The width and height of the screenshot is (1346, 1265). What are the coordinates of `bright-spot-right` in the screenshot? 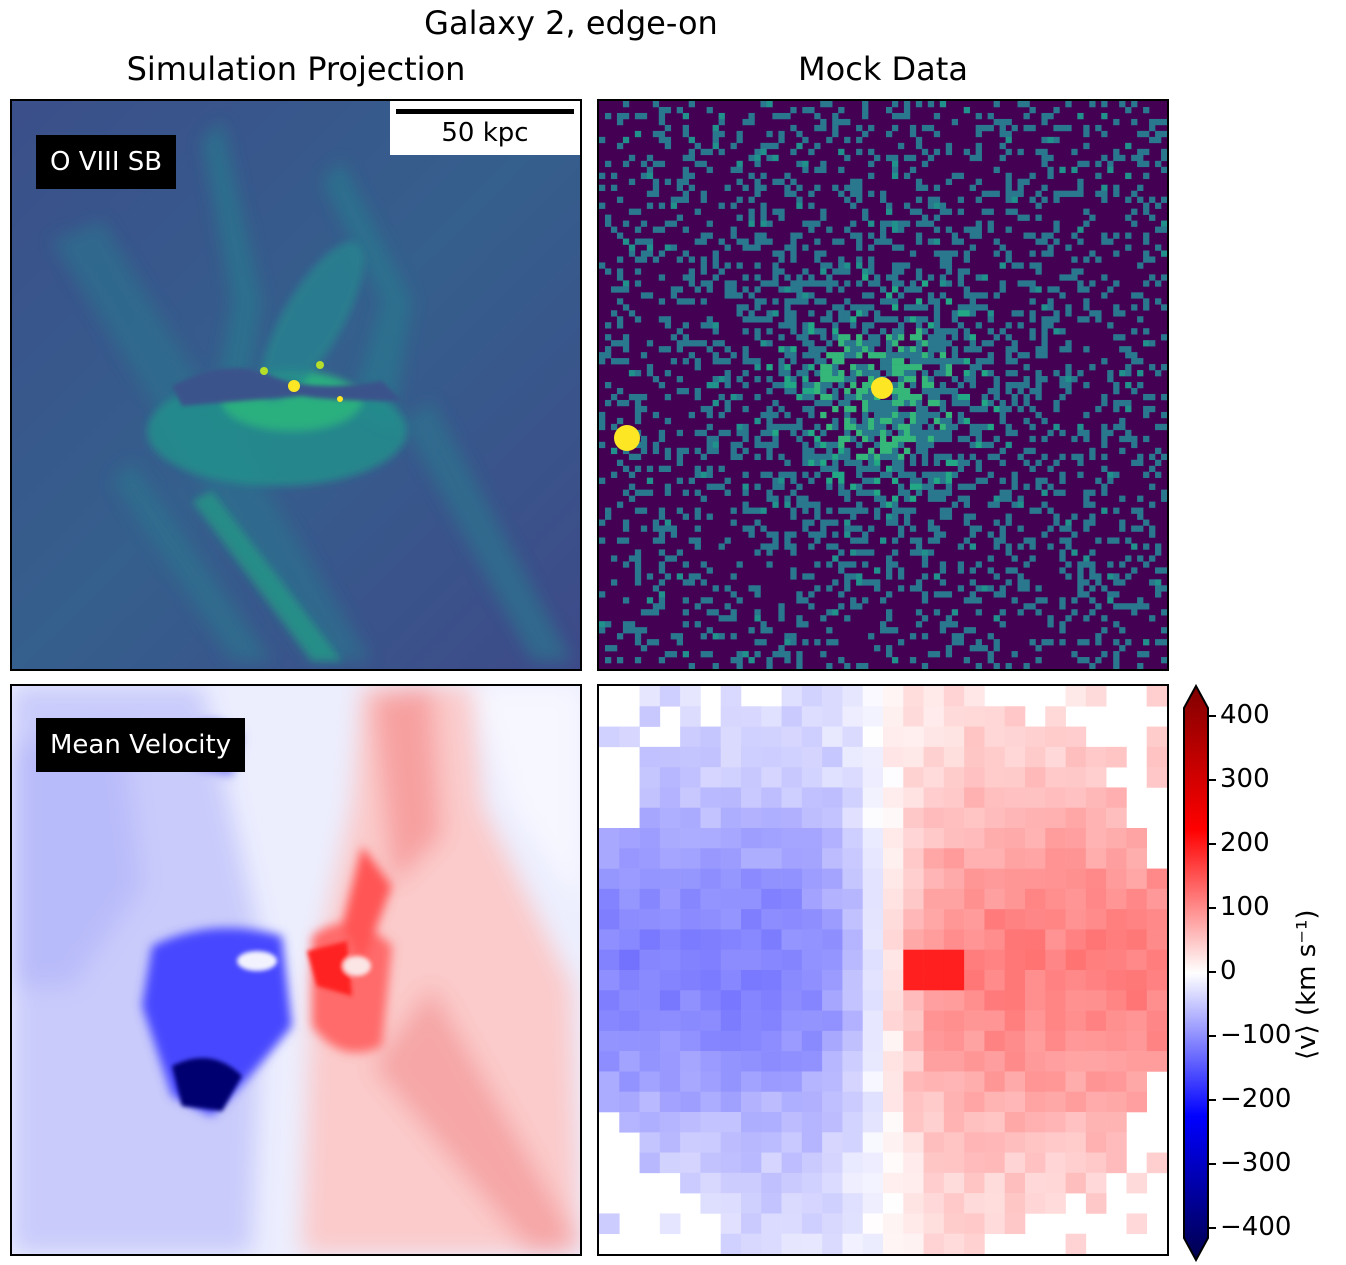 It's located at (340, 399).